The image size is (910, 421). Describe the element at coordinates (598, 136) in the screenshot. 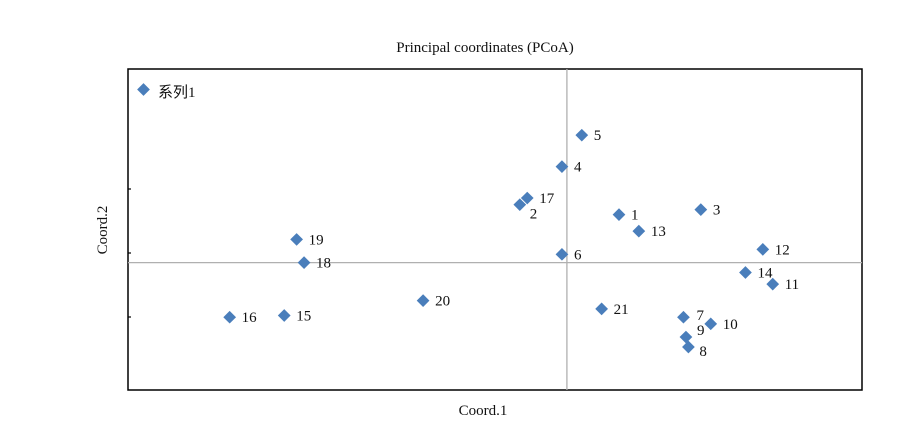

I see `point-label: 5` at that location.